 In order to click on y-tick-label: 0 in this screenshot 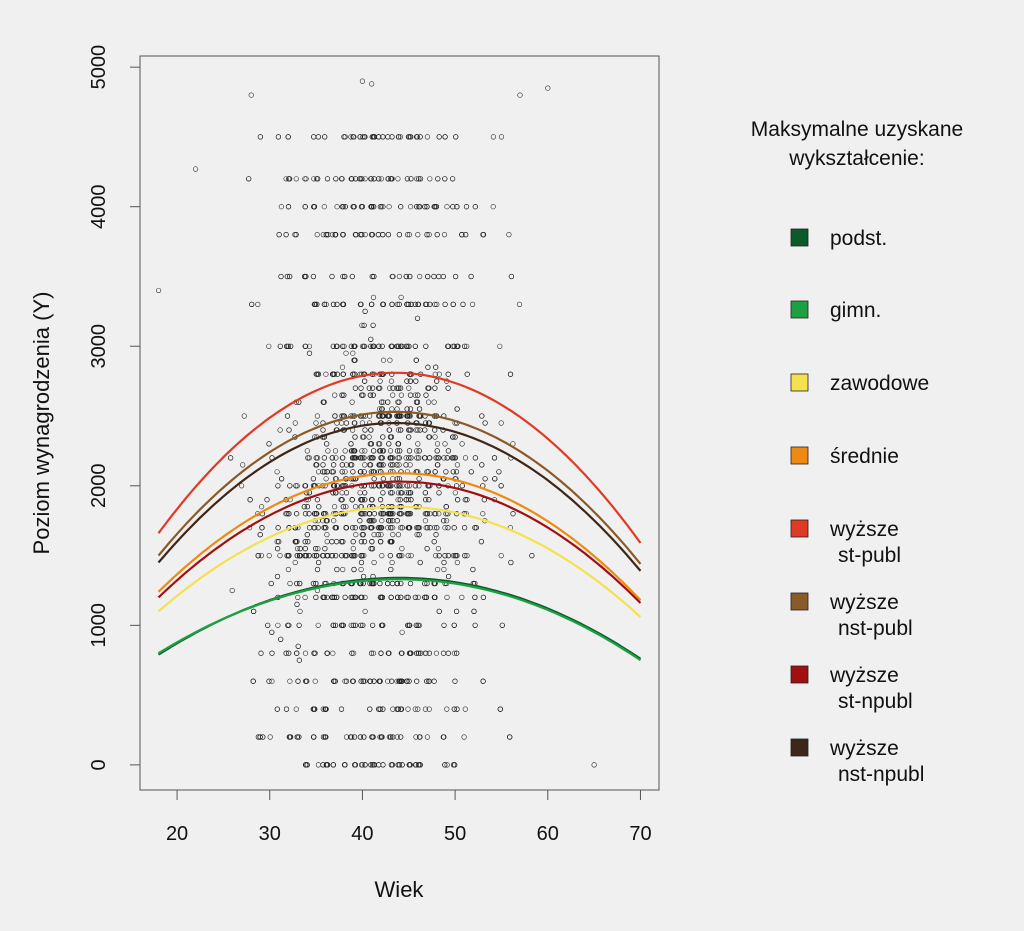, I will do `click(99, 764)`.